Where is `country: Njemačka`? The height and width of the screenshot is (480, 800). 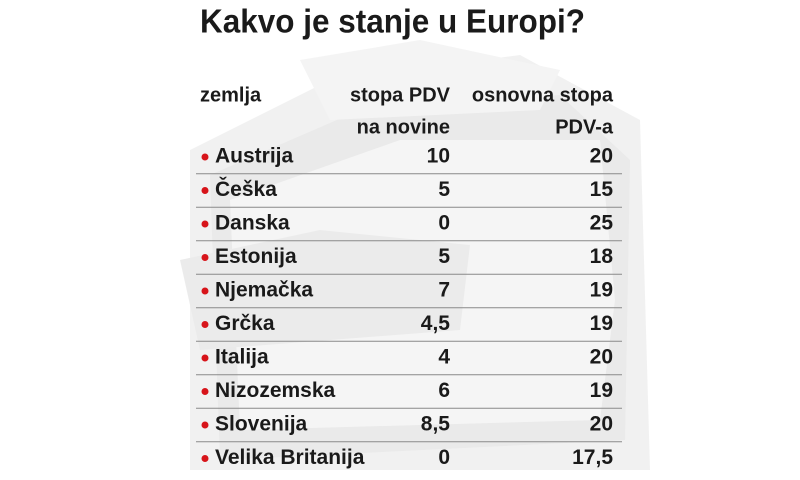 country: Njemačka is located at coordinates (264, 290).